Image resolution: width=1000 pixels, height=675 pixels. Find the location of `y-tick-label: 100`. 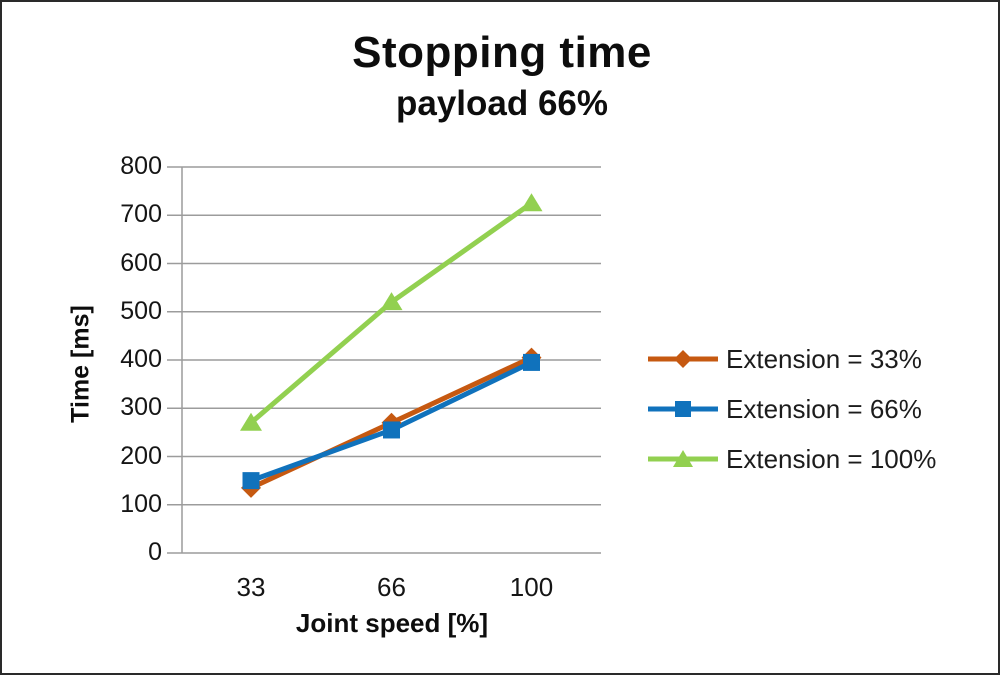

y-tick-label: 100 is located at coordinates (141, 503).